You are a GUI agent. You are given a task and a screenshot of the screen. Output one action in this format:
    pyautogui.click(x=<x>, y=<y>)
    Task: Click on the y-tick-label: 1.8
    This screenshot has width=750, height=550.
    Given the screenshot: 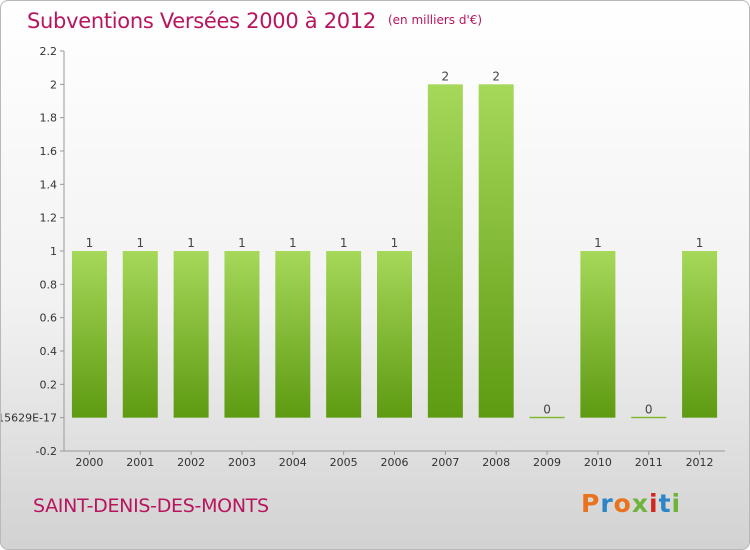 What is the action you would take?
    pyautogui.click(x=49, y=118)
    